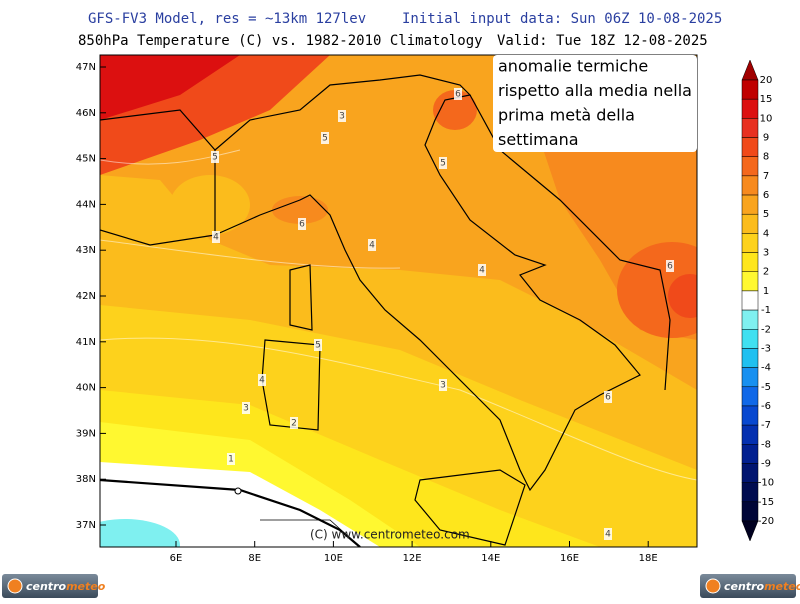  Describe the element at coordinates (648, 558) in the screenshot. I see `lon-label: 18E` at that location.